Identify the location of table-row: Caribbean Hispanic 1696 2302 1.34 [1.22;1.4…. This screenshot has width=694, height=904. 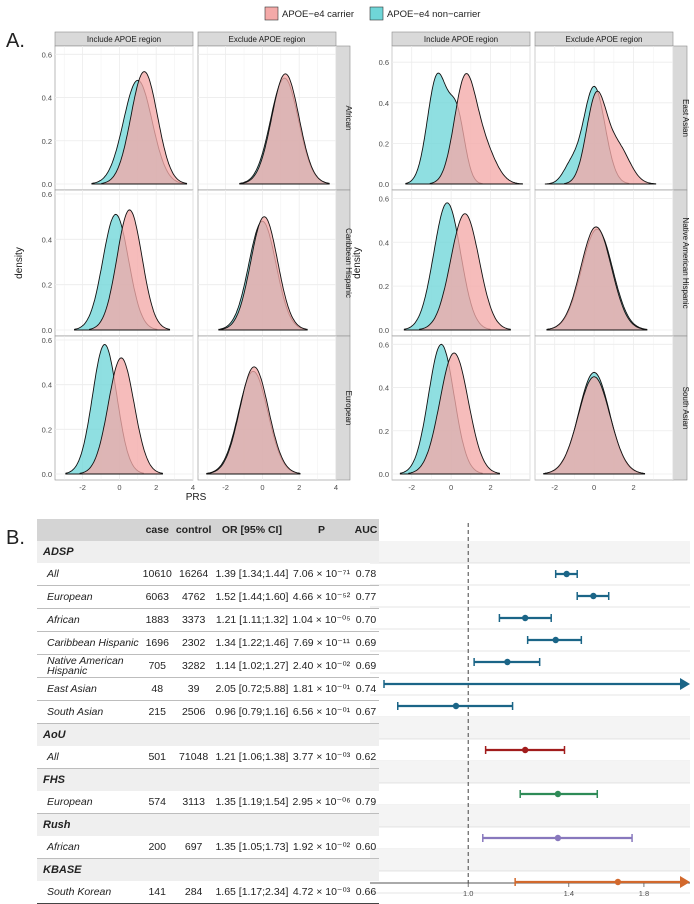
(208, 643).